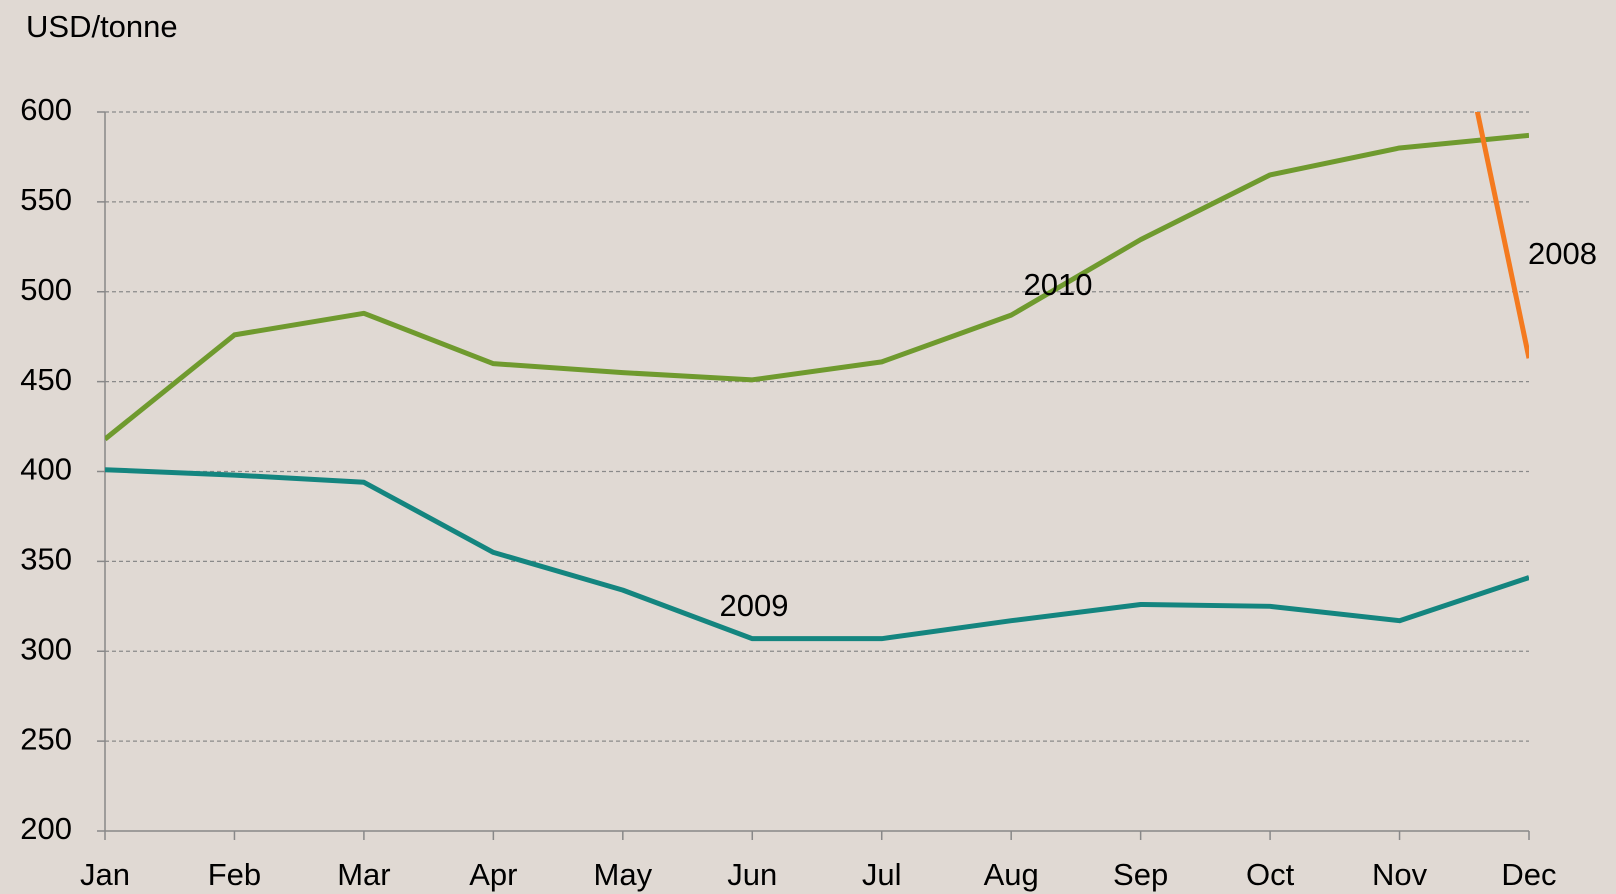 The image size is (1616, 894). I want to click on y-tick-label: 200, so click(46, 828).